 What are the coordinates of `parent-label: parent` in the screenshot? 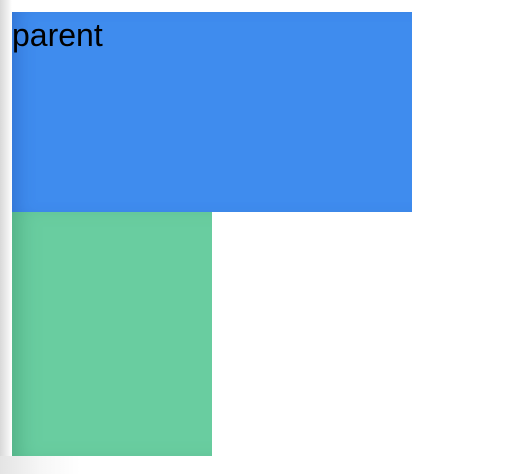 It's located at (57, 35).